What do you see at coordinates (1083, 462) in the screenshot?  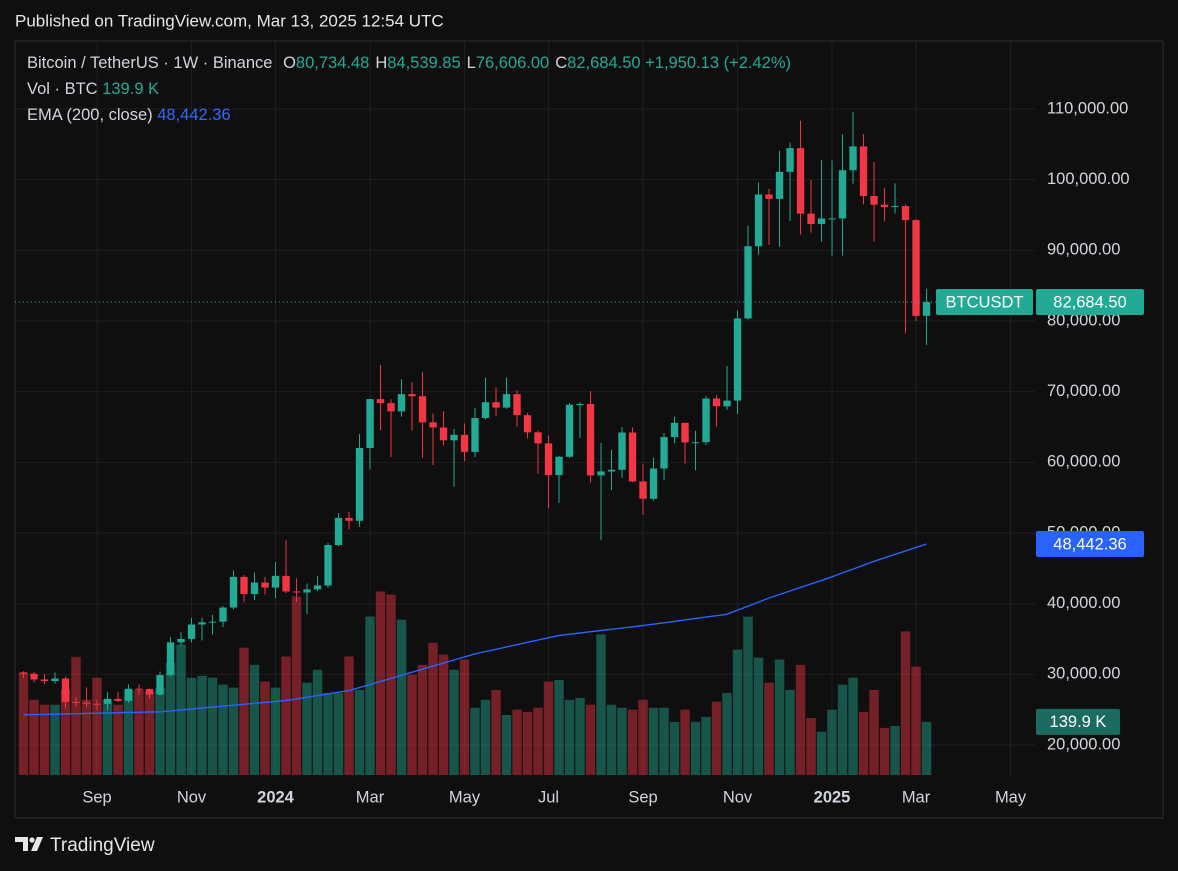 I see `y-tick-label: 60,000.00` at bounding box center [1083, 462].